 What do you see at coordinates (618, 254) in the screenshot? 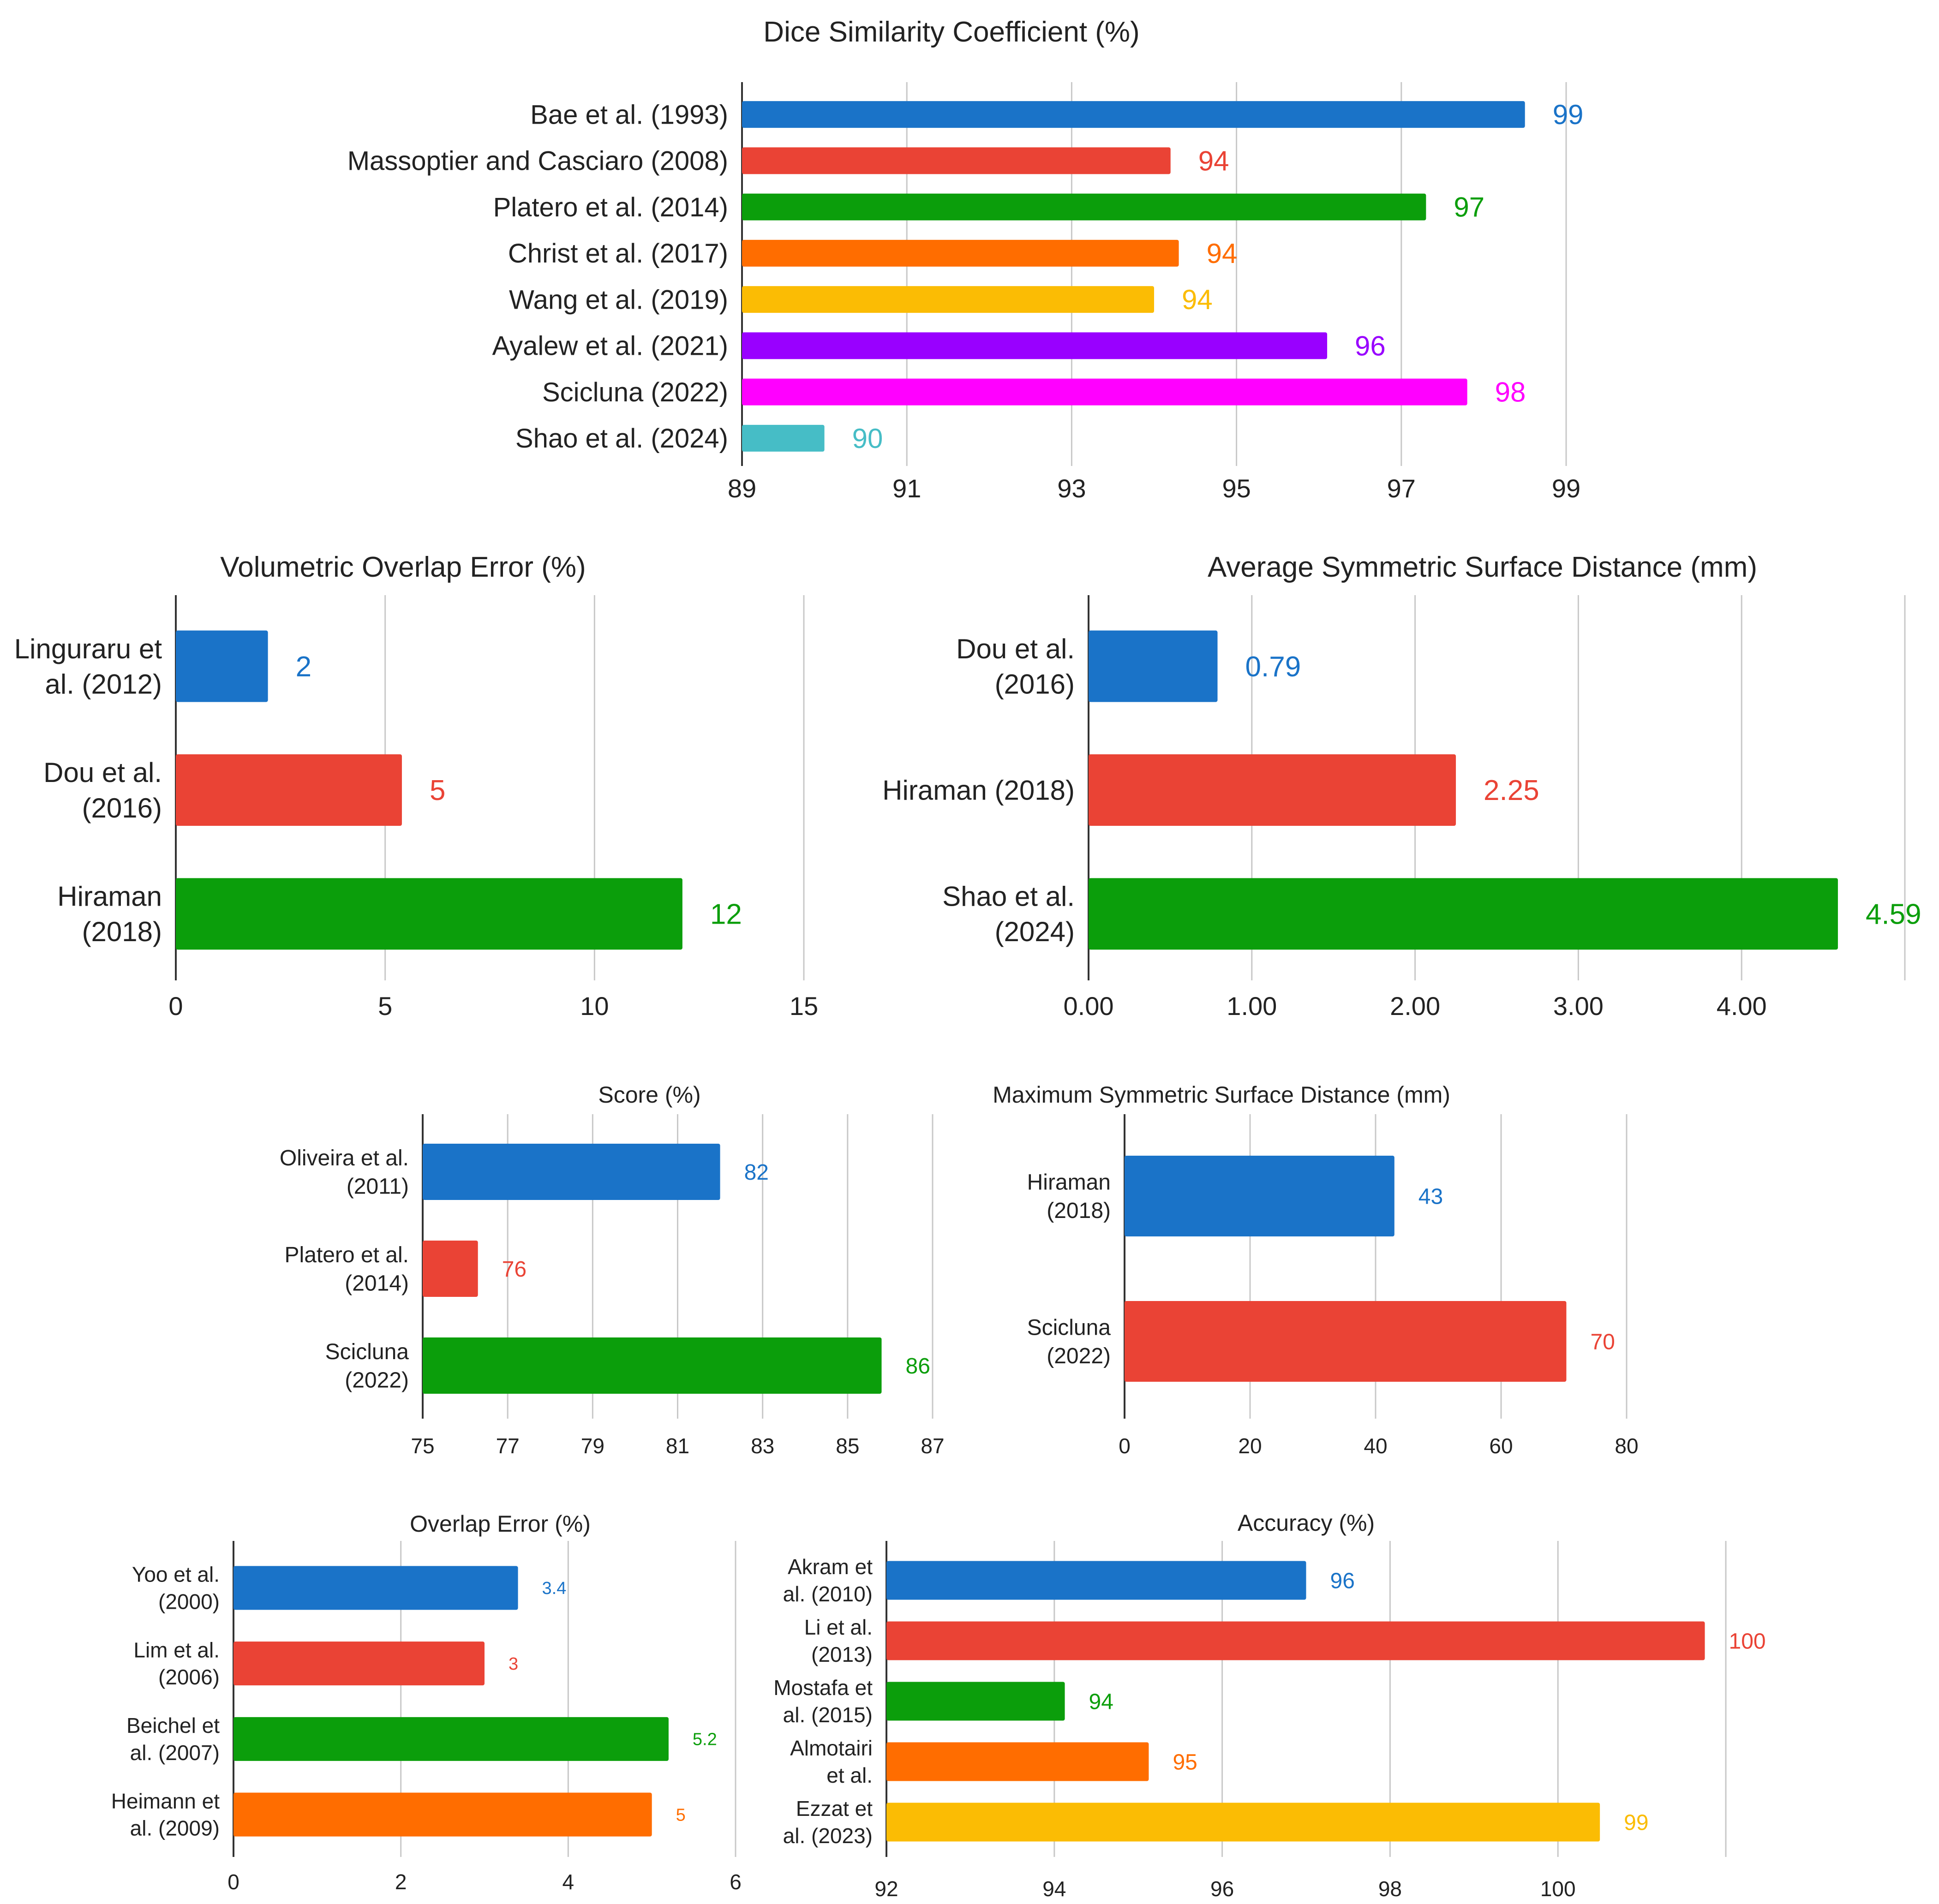
I see `category-label: Christ et al. (2017)` at bounding box center [618, 254].